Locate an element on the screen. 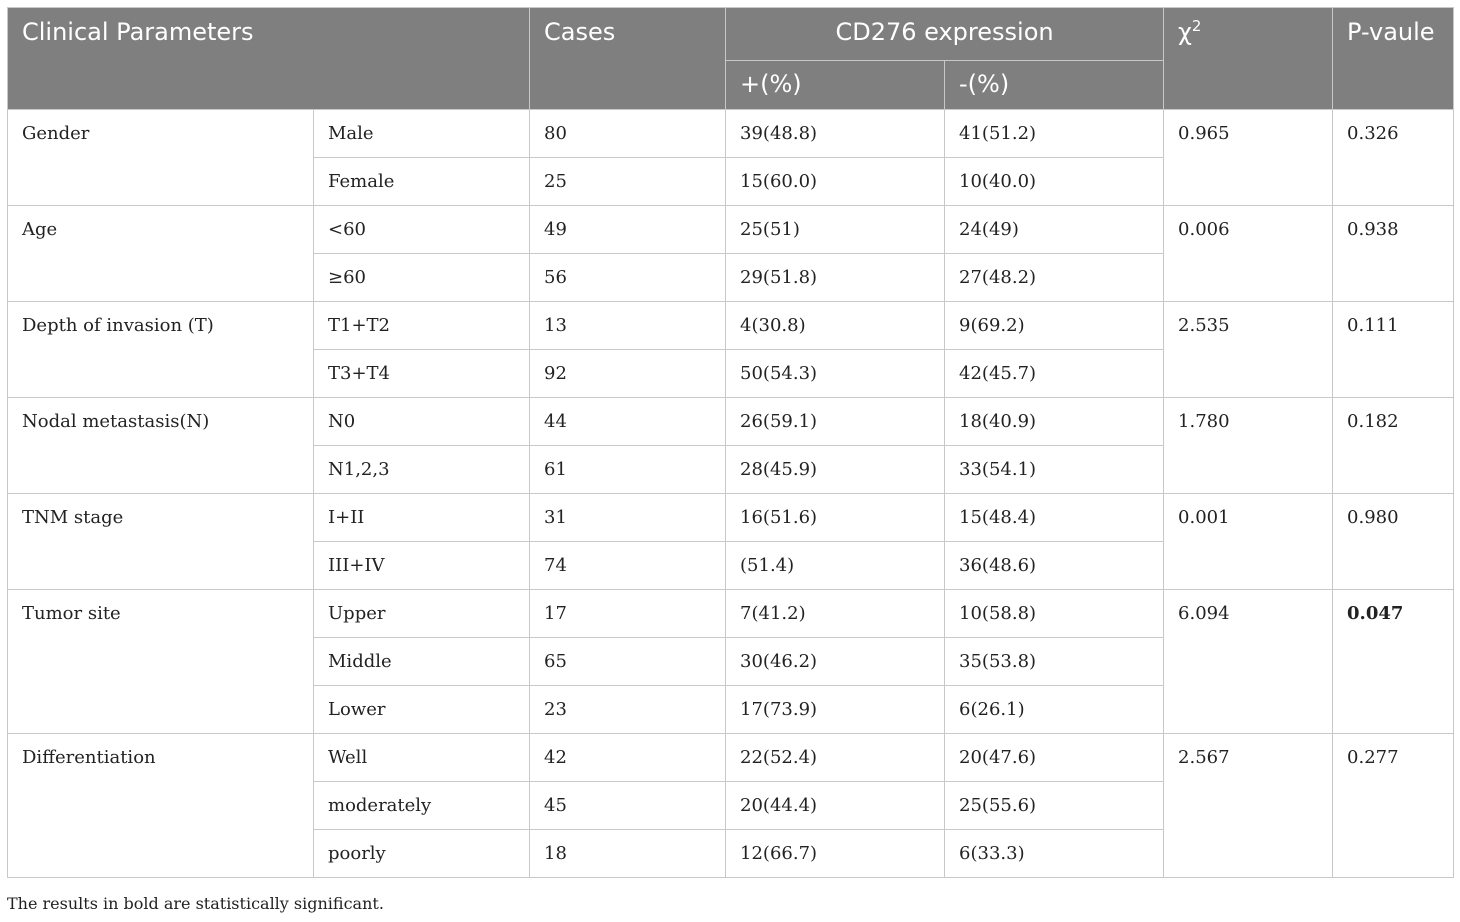 This screenshot has width=1460, height=922. table-row: moderately 45 20(44.4) 25(55.6) is located at coordinates (731, 805).